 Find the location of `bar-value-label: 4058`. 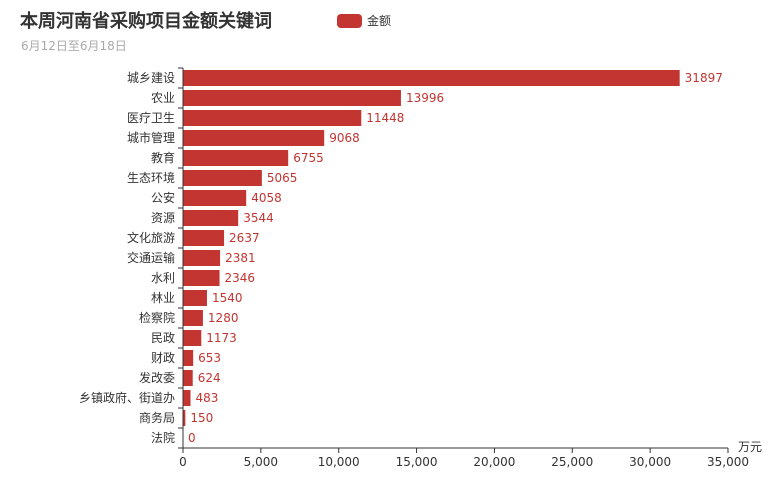

bar-value-label: 4058 is located at coordinates (266, 198).